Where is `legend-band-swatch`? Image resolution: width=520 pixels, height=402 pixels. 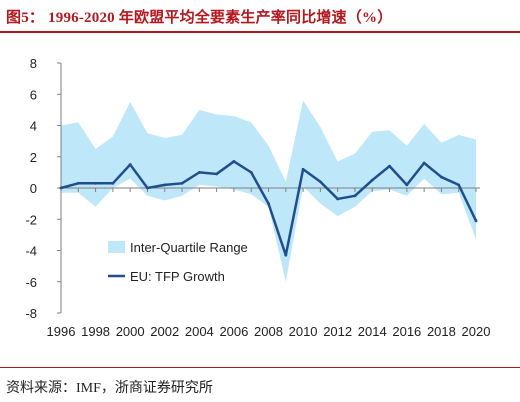 legend-band-swatch is located at coordinates (116, 247).